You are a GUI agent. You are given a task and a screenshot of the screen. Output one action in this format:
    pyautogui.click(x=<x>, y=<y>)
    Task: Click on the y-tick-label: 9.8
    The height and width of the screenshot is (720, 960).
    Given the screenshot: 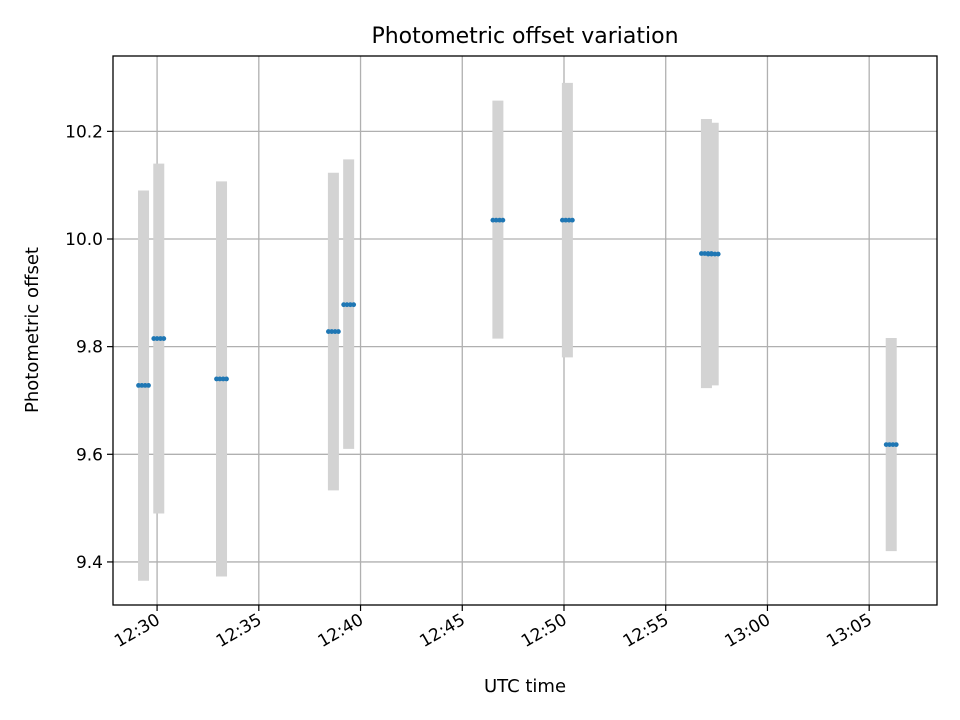 What is the action you would take?
    pyautogui.click(x=89, y=348)
    